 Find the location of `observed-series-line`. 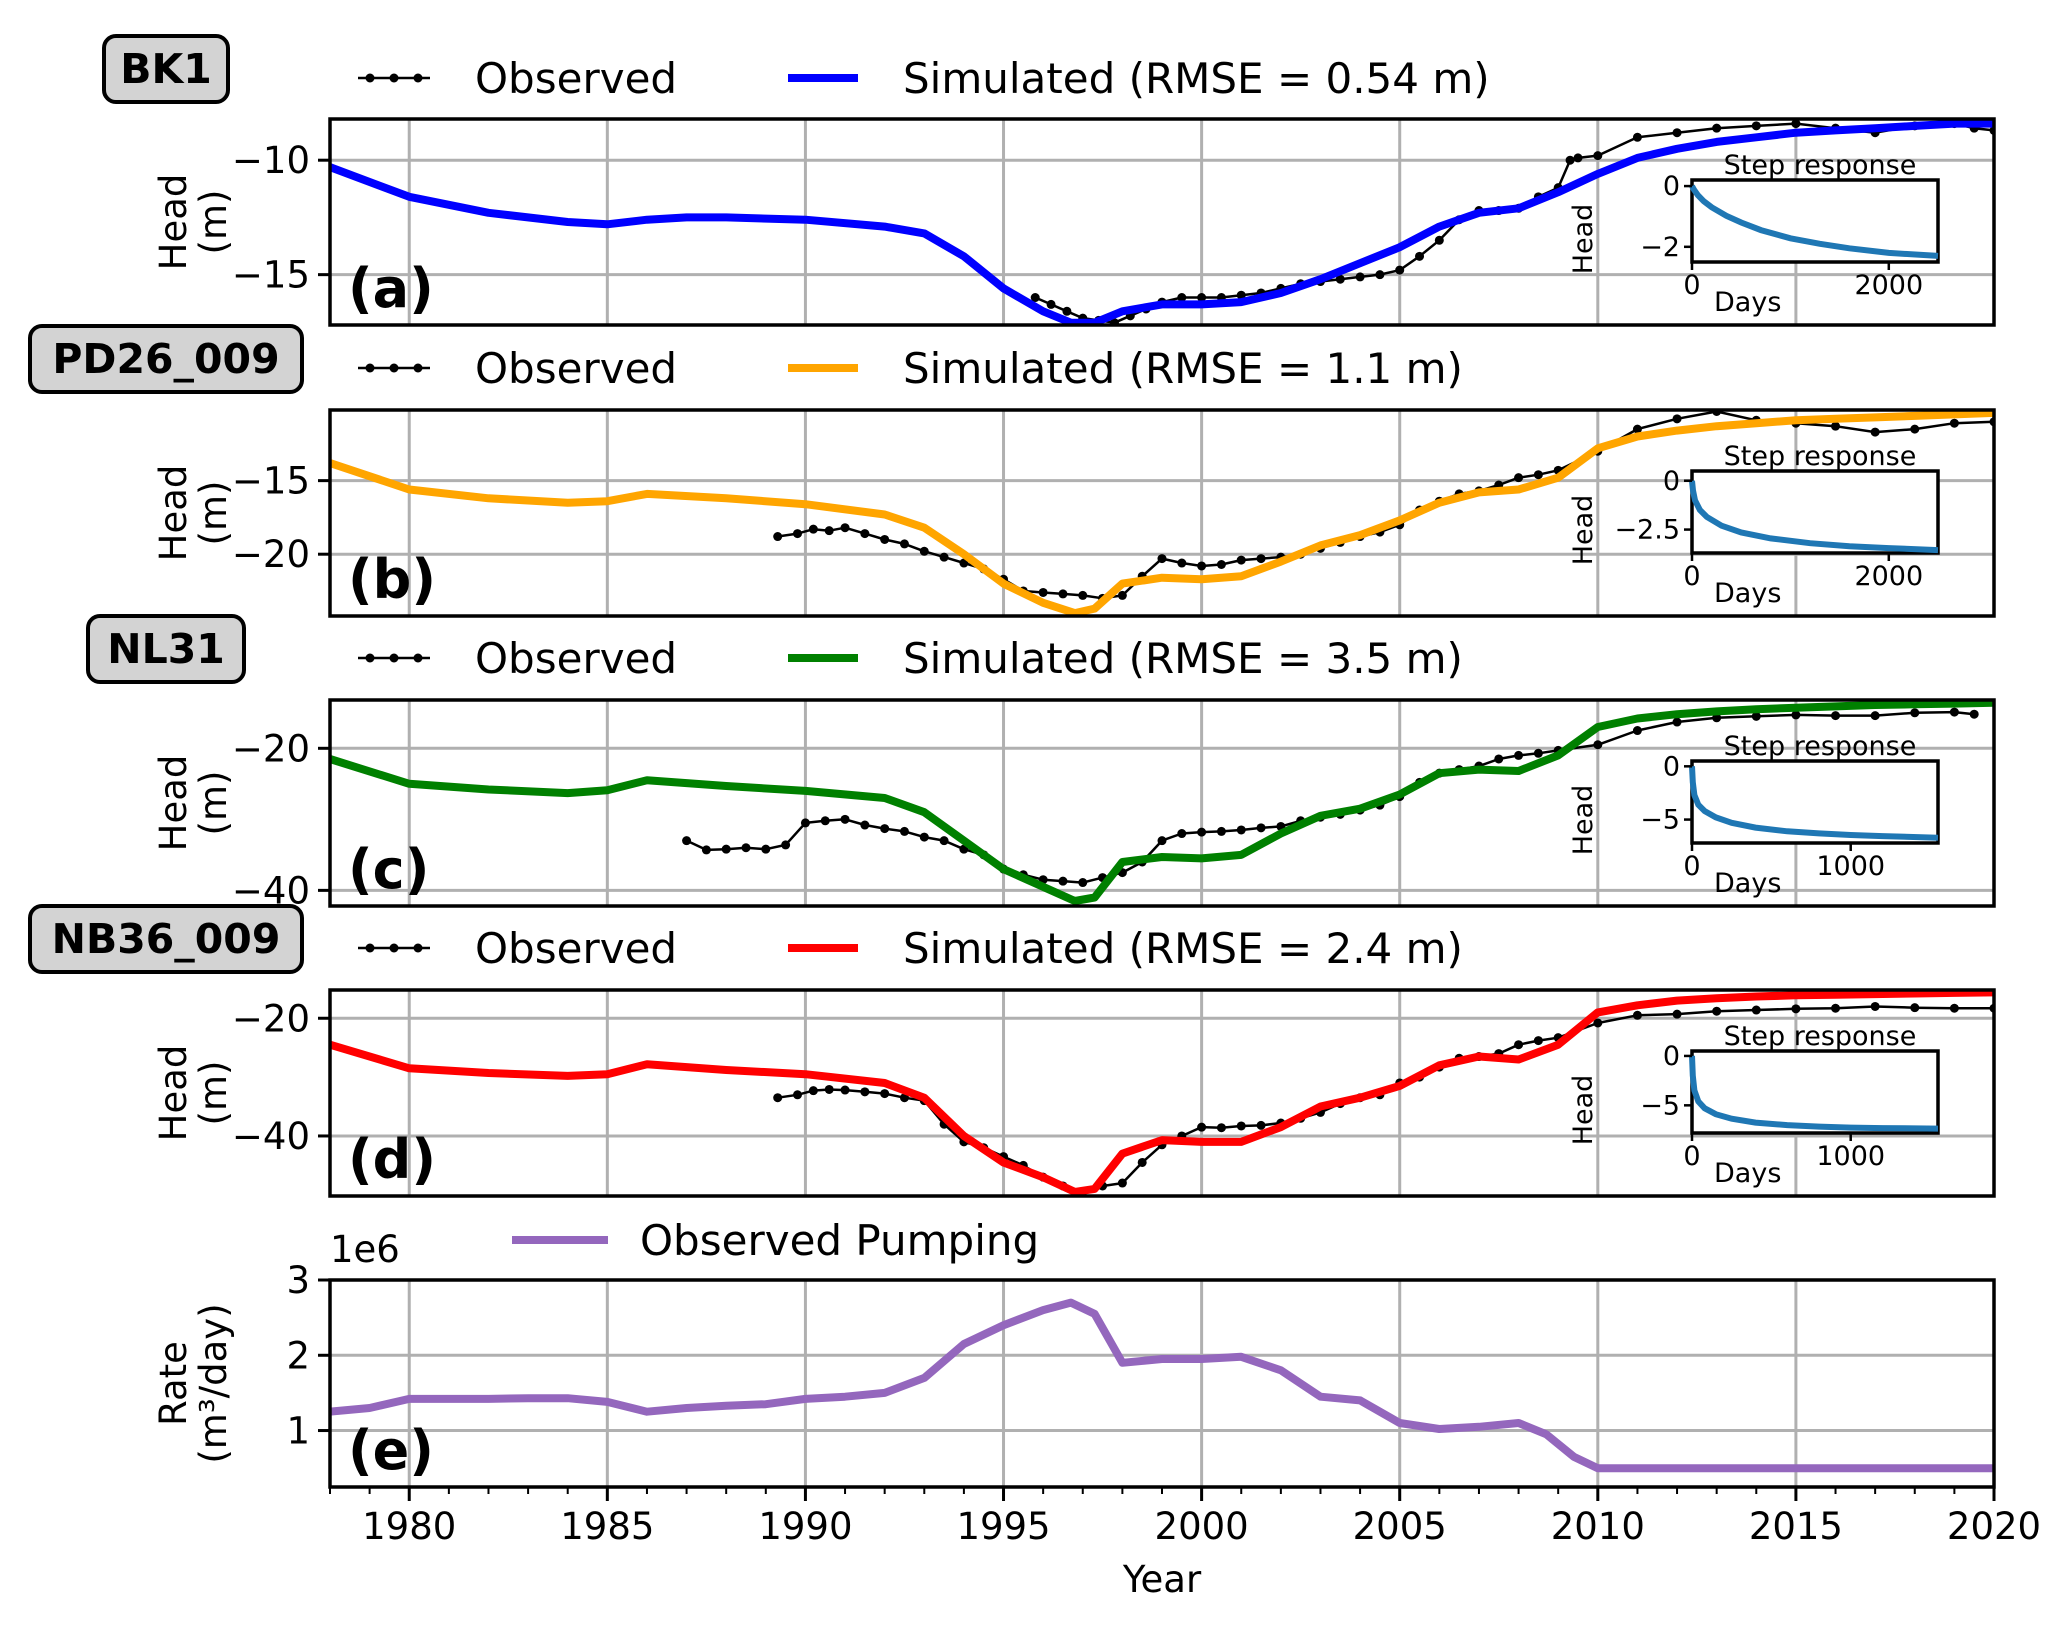

observed-series-line is located at coordinates (1385, 505).